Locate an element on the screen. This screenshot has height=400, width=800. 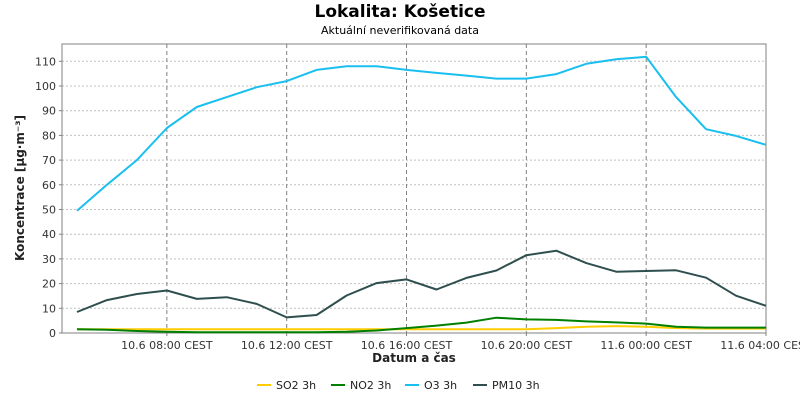
legend-item: O3 3h is located at coordinates (431, 385).